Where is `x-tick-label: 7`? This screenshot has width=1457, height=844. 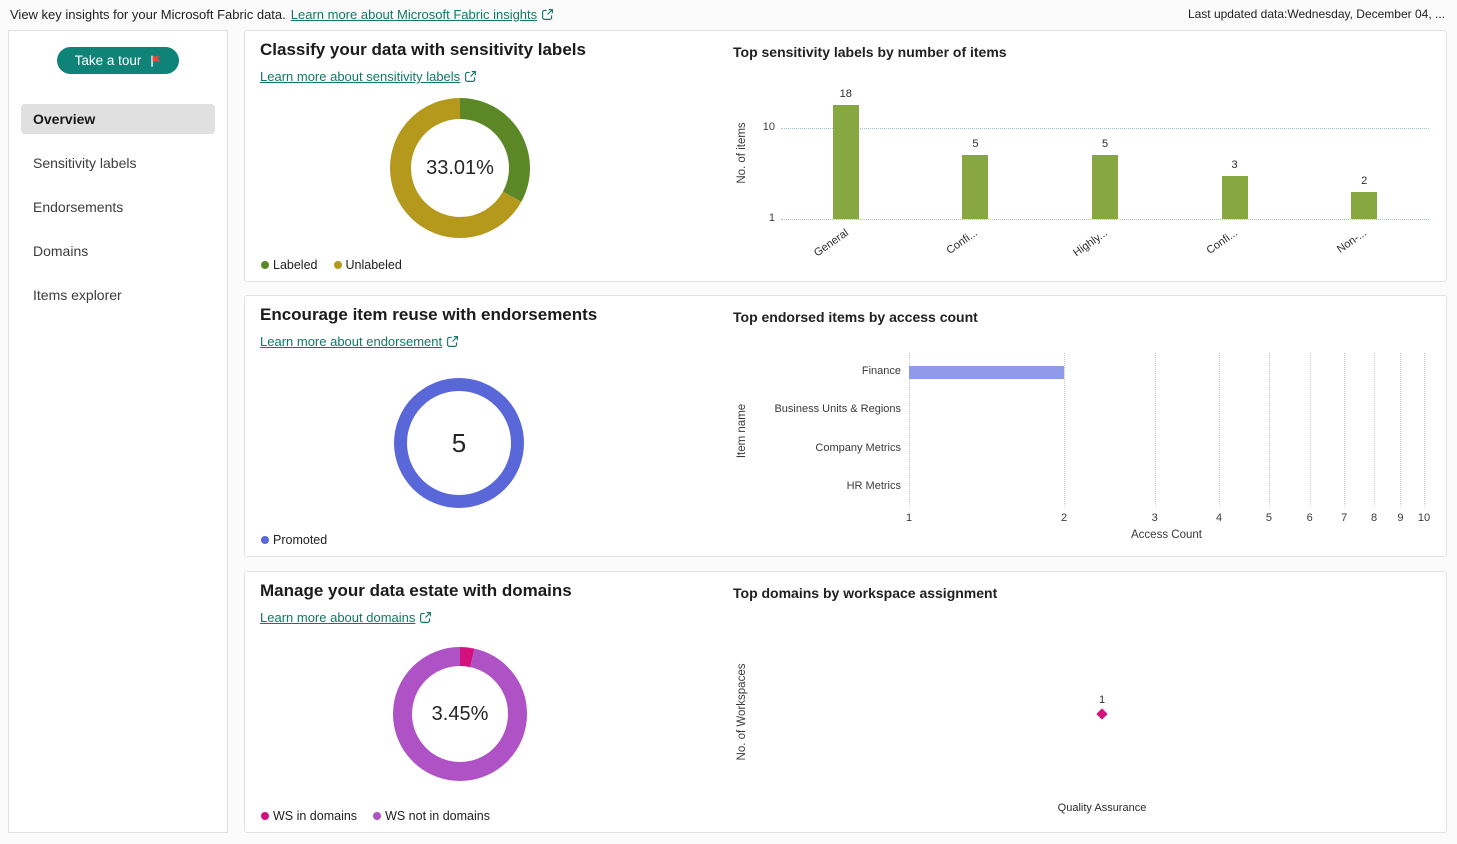
x-tick-label: 7 is located at coordinates (1344, 518).